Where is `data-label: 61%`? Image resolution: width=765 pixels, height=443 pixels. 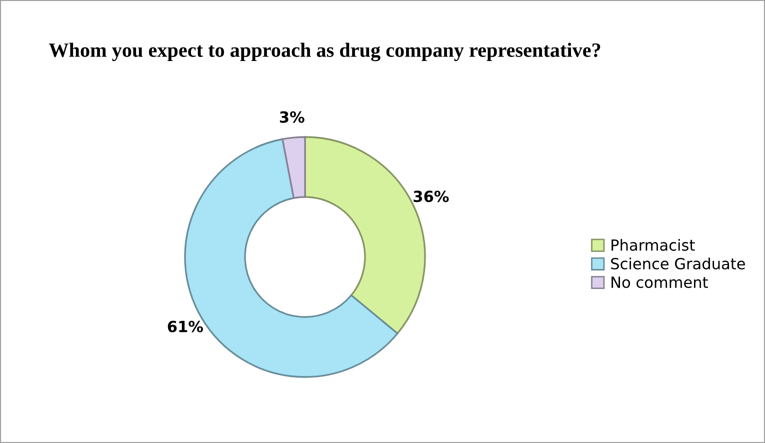
data-label: 61% is located at coordinates (185, 326).